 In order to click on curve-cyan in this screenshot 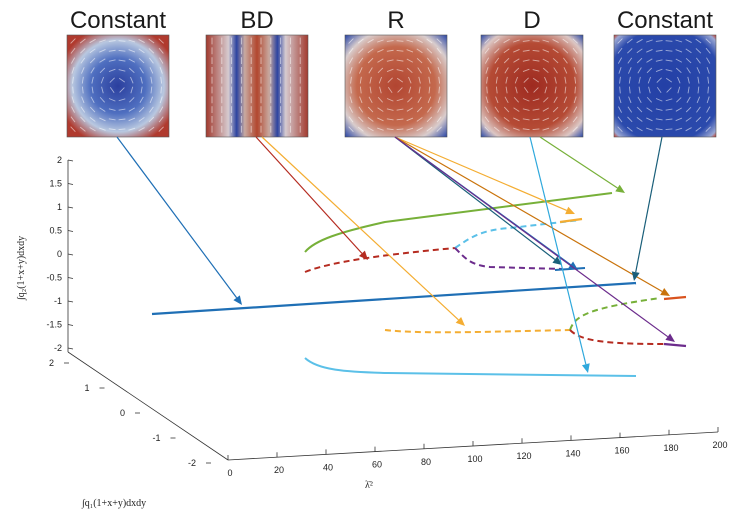, I will do `click(470, 367)`.